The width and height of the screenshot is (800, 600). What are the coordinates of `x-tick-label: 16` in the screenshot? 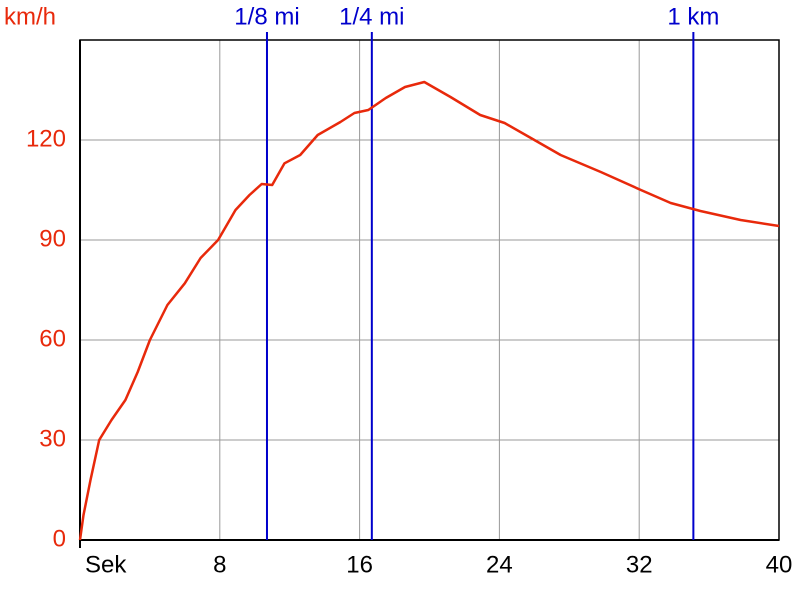 It's located at (359, 564).